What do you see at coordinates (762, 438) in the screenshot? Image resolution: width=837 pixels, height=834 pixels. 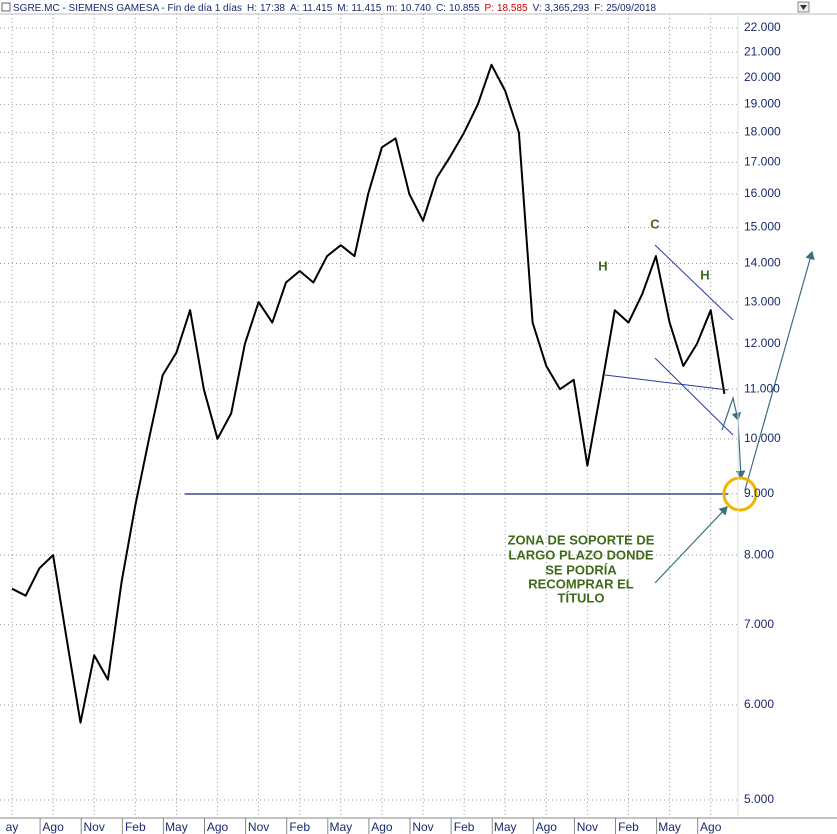 I see `y-tick-label: 10.000` at bounding box center [762, 438].